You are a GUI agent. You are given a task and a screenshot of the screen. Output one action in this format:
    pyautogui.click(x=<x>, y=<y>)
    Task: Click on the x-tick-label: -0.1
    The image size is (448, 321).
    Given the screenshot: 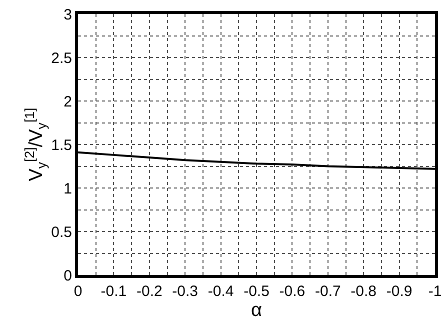 What is the action you would take?
    pyautogui.click(x=113, y=291)
    